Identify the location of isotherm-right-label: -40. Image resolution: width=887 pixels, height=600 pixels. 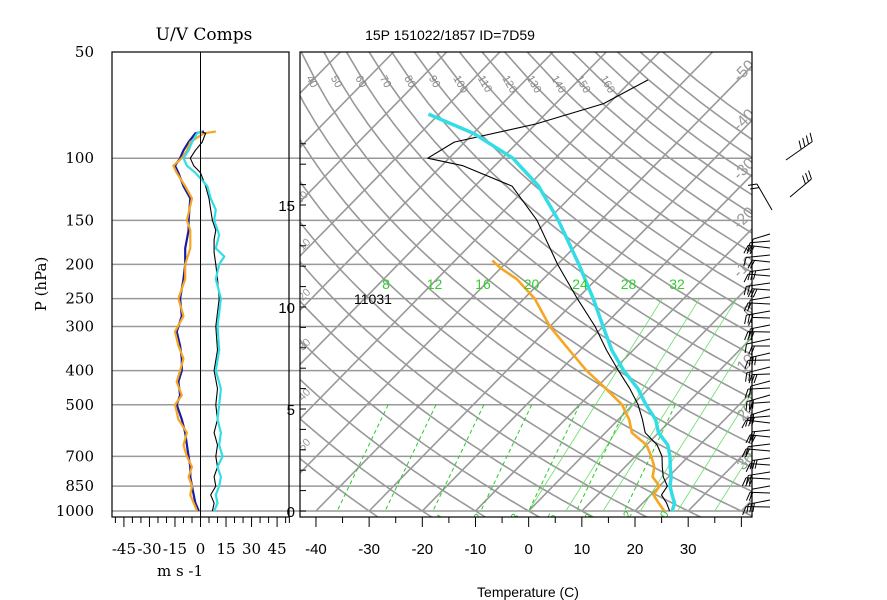
(744, 120).